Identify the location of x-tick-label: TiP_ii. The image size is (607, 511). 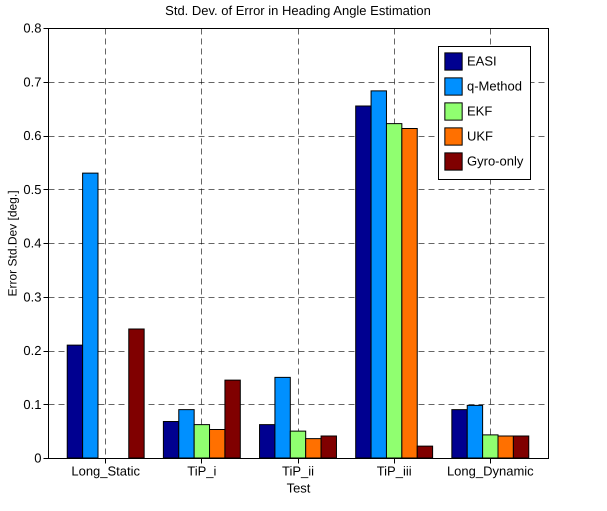
(298, 471).